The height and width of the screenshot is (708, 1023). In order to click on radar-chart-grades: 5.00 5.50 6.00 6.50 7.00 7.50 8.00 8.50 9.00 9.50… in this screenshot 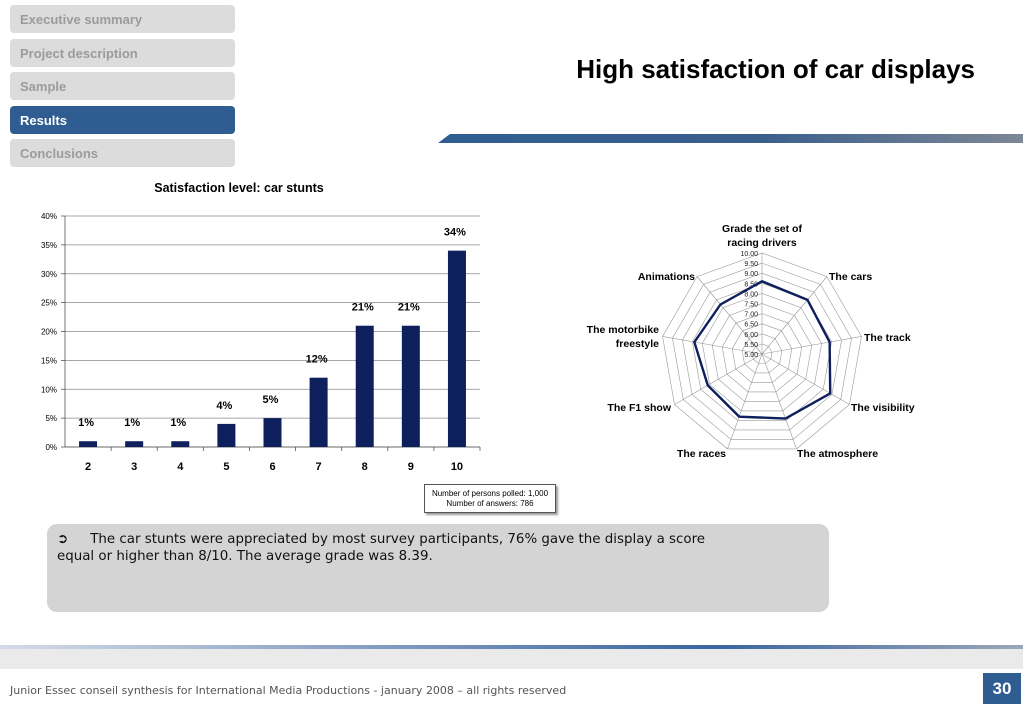, I will do `click(751, 341)`.